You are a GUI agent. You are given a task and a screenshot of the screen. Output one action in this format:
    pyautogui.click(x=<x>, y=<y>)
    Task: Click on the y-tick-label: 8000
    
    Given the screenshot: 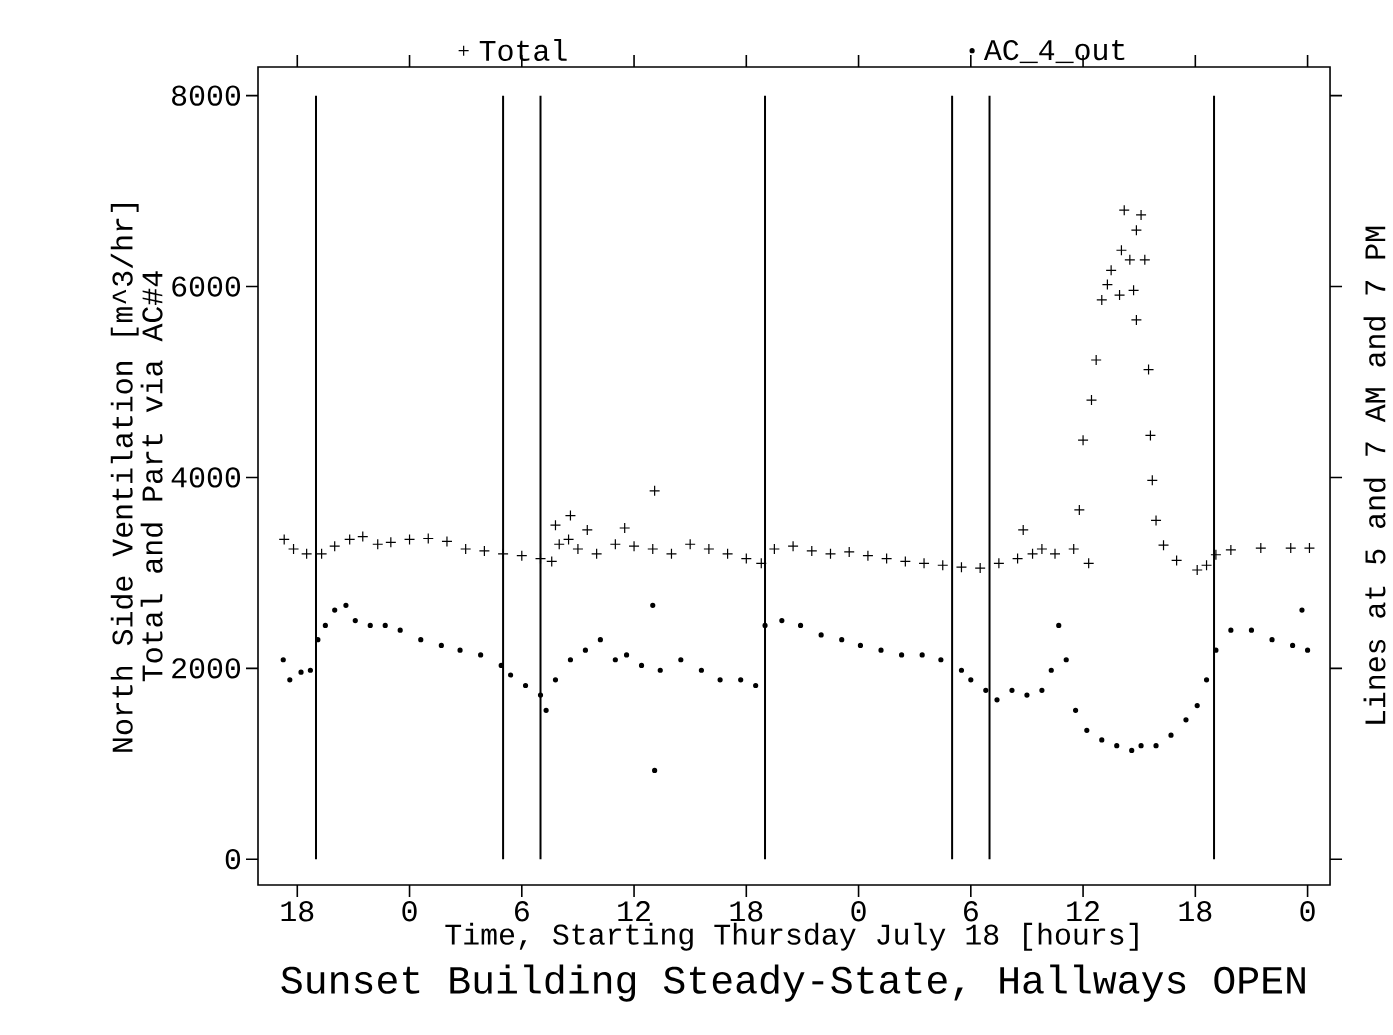 What is the action you would take?
    pyautogui.click(x=206, y=95)
    